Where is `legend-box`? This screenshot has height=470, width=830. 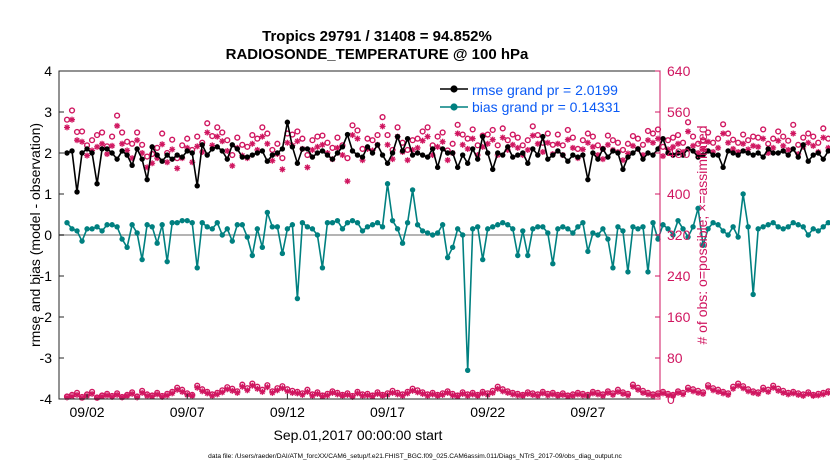
legend-box is located at coordinates (545, 97).